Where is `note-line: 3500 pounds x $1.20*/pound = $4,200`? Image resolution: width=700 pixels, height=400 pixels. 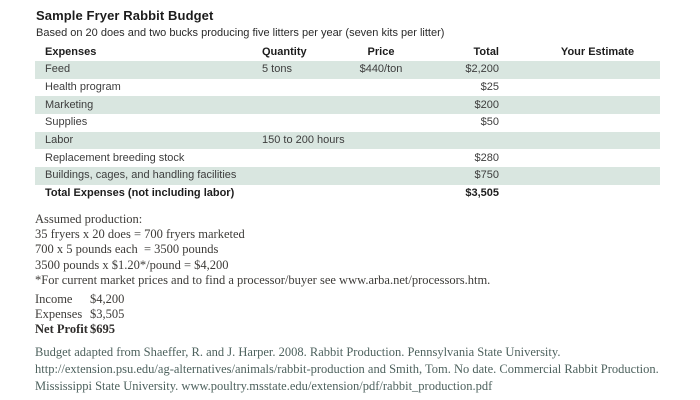 note-line: 3500 pounds x $1.20*/pound = $4,200 is located at coordinates (132, 264).